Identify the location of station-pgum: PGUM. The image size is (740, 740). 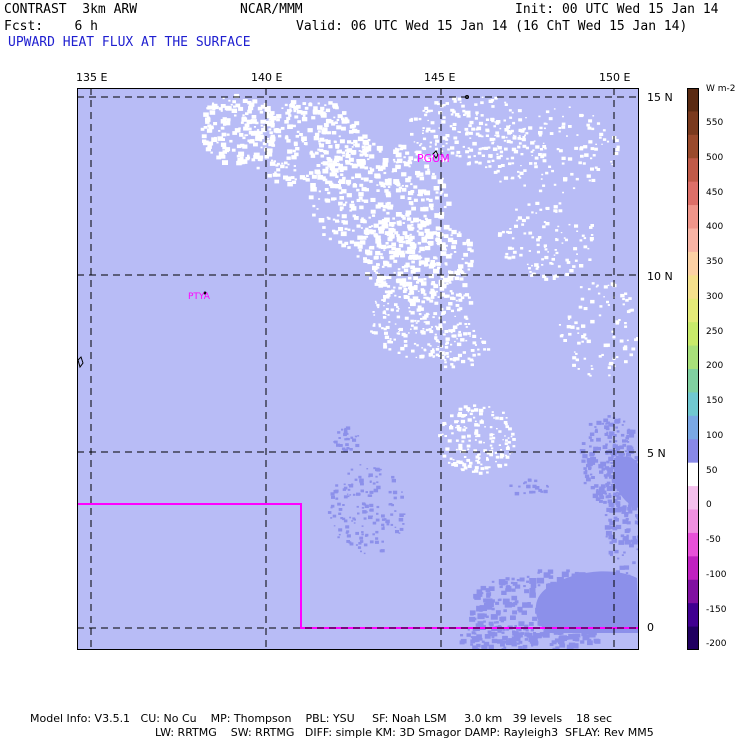
(433, 158).